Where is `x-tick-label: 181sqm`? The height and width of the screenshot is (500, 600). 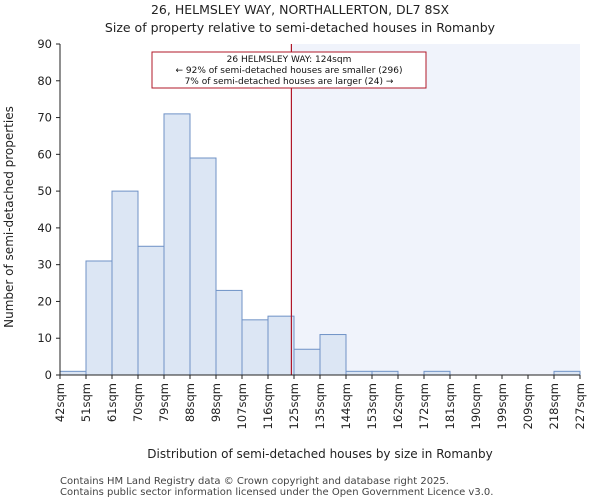 x-tick-label: 181sqm is located at coordinates (450, 406).